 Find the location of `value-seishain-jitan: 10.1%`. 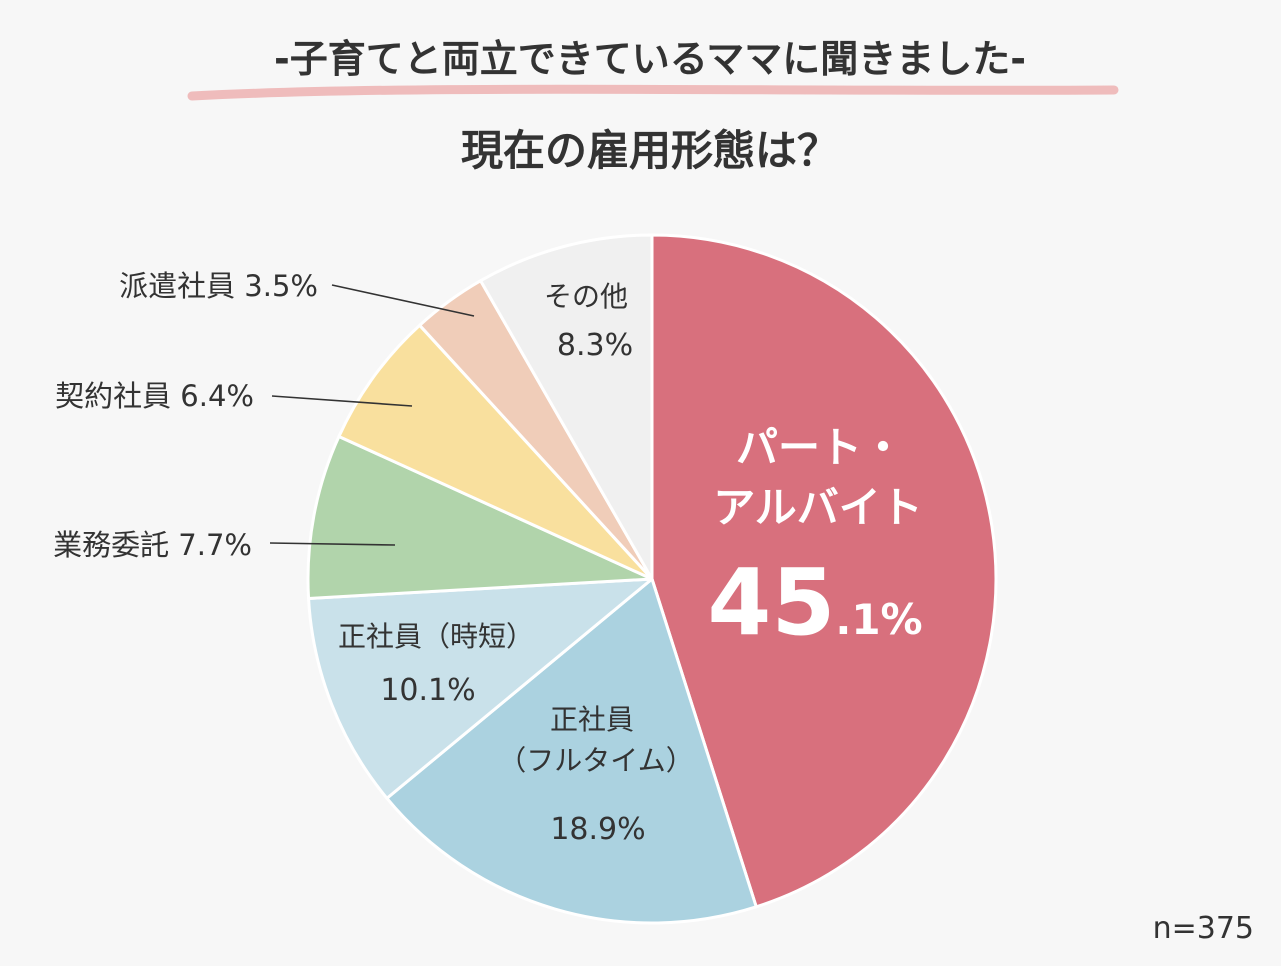

value-seishain-jitan: 10.1% is located at coordinates (427, 690).